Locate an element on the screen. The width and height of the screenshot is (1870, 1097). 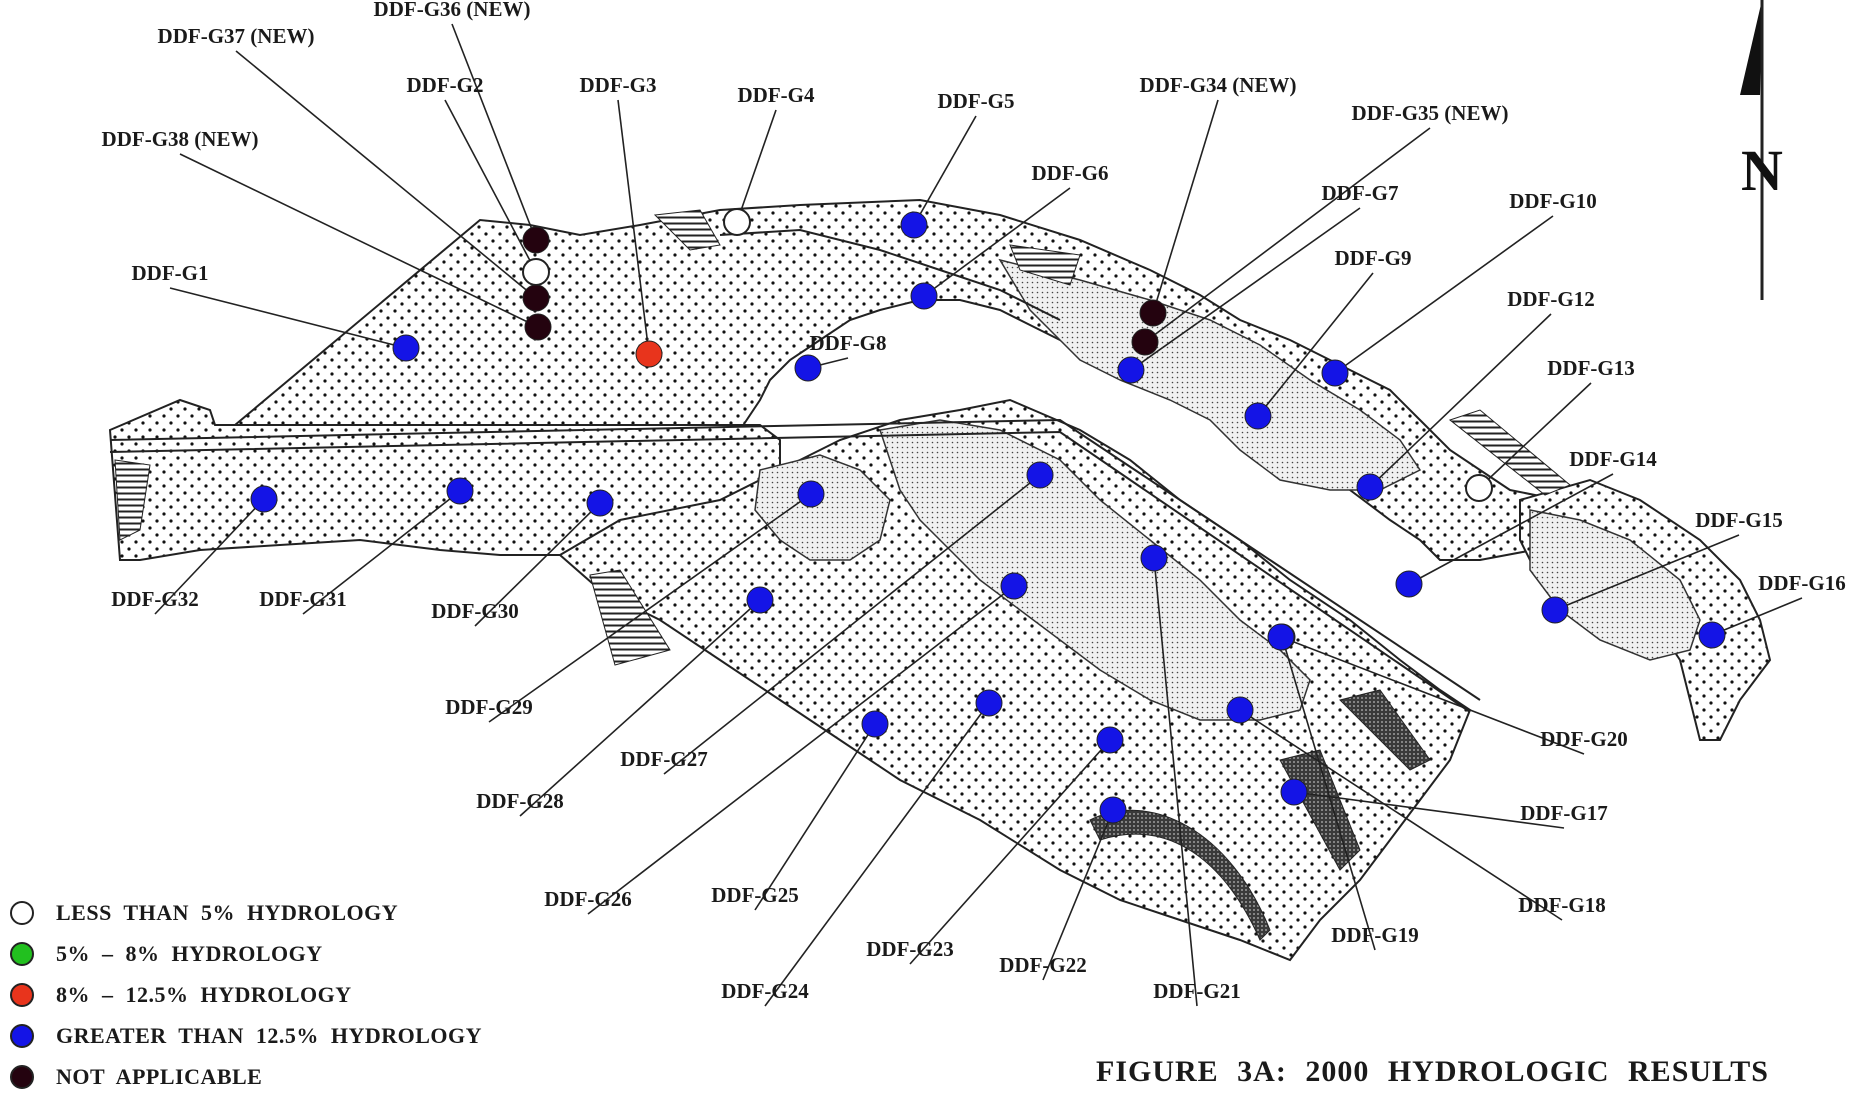
legend-swatch-lt5 is located at coordinates (22, 912).